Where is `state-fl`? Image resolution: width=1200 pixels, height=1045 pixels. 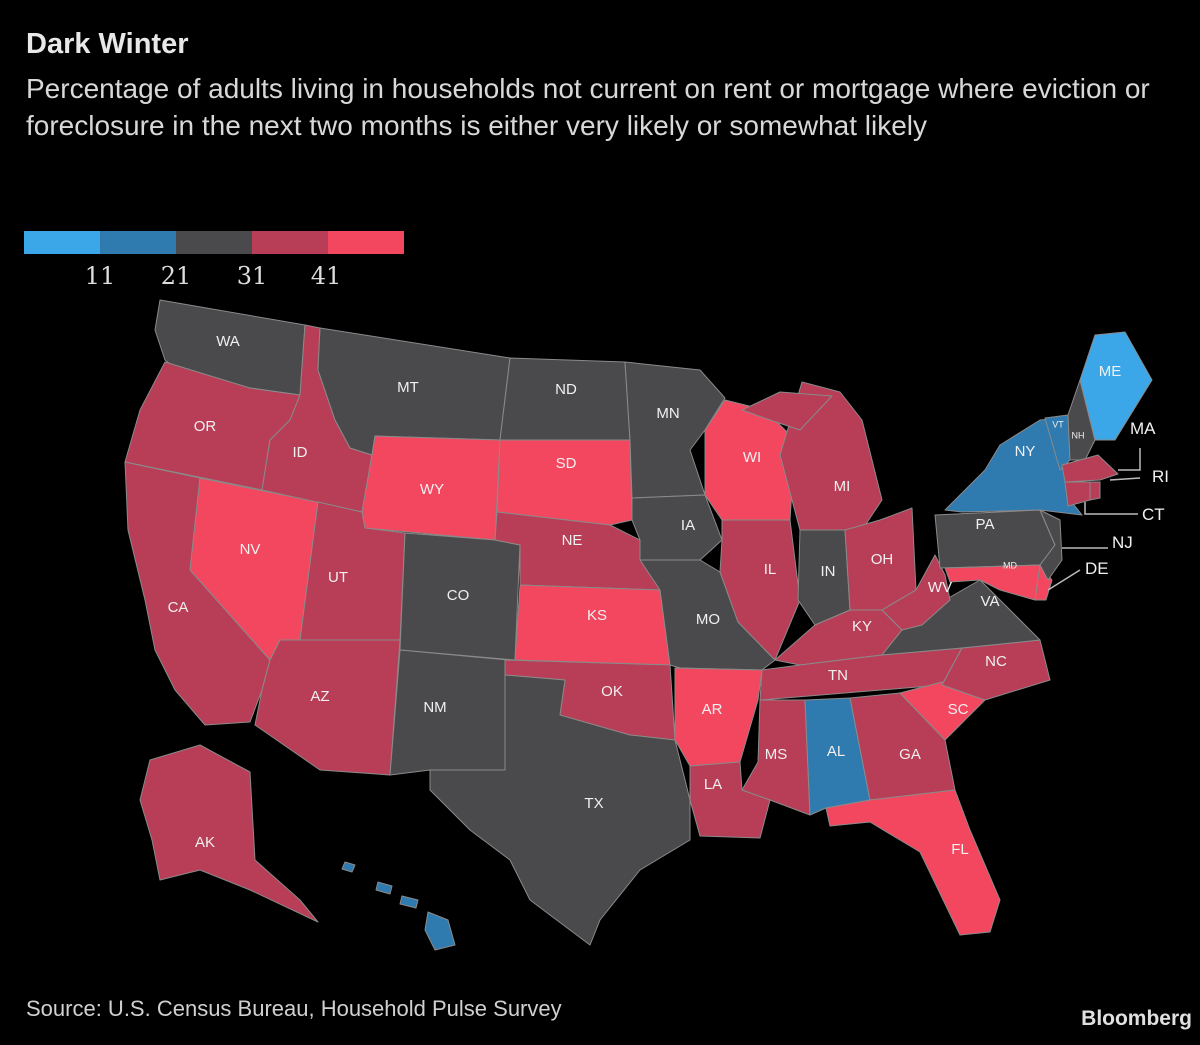 state-fl is located at coordinates (913, 862).